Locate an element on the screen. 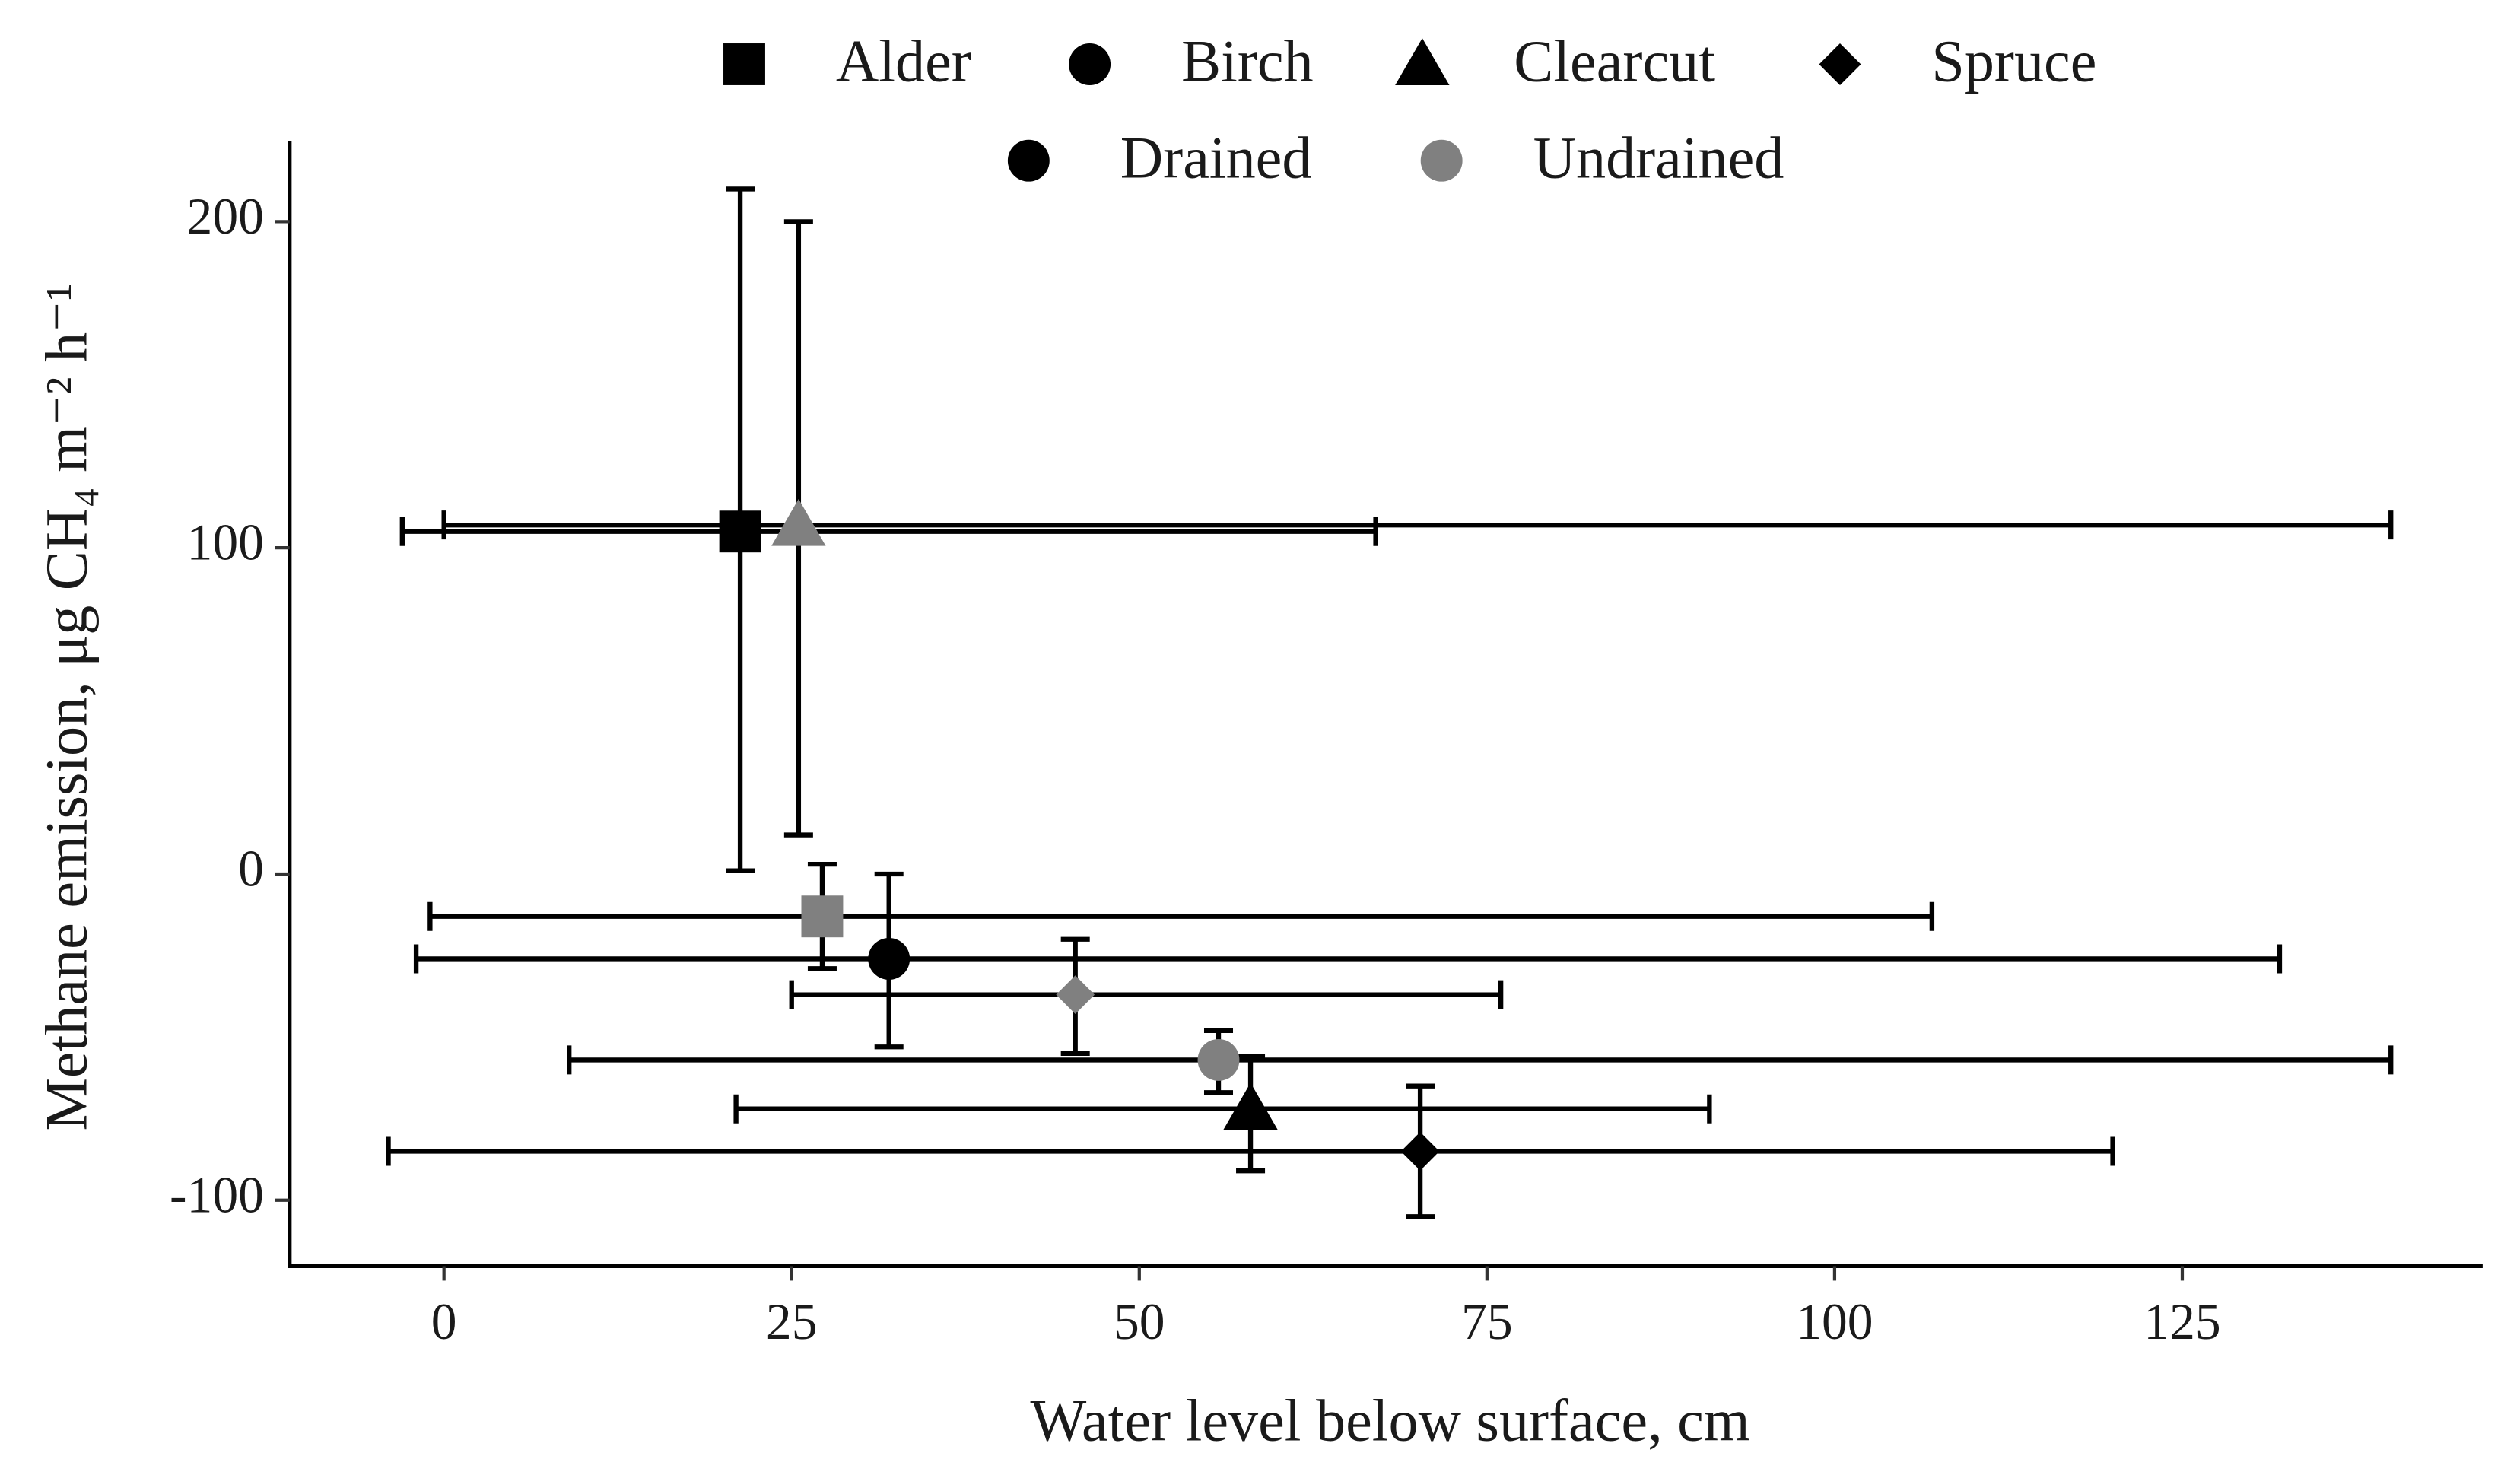  y-tick-label: 200 is located at coordinates (225, 216).